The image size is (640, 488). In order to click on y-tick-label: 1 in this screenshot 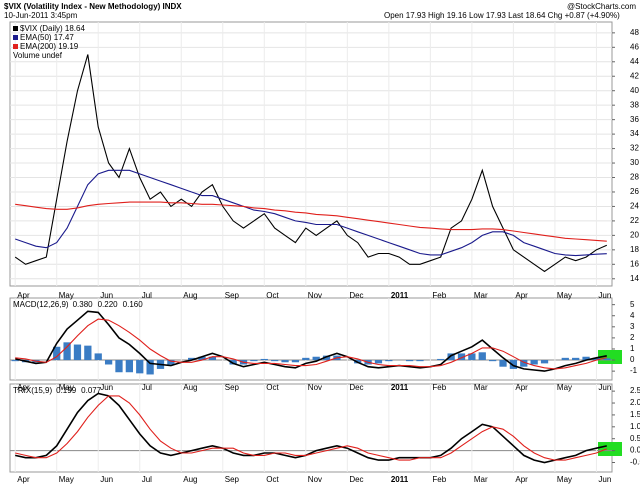, I will do `click(632, 348)`.